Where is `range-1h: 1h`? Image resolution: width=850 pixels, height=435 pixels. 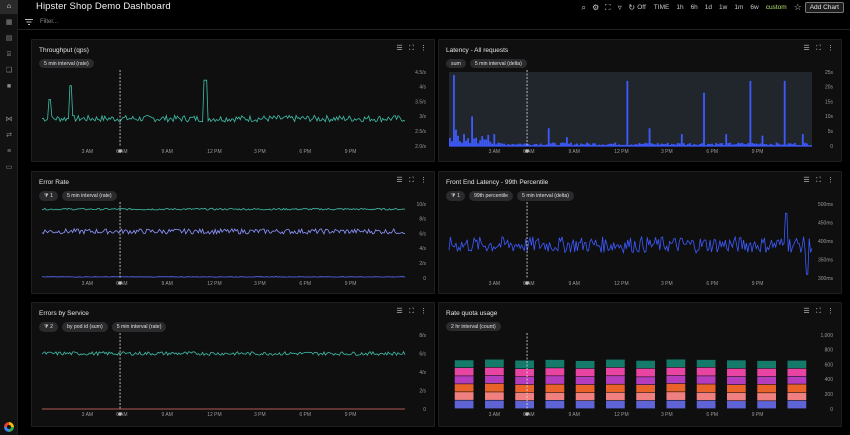
range-1h: 1h is located at coordinates (680, 7).